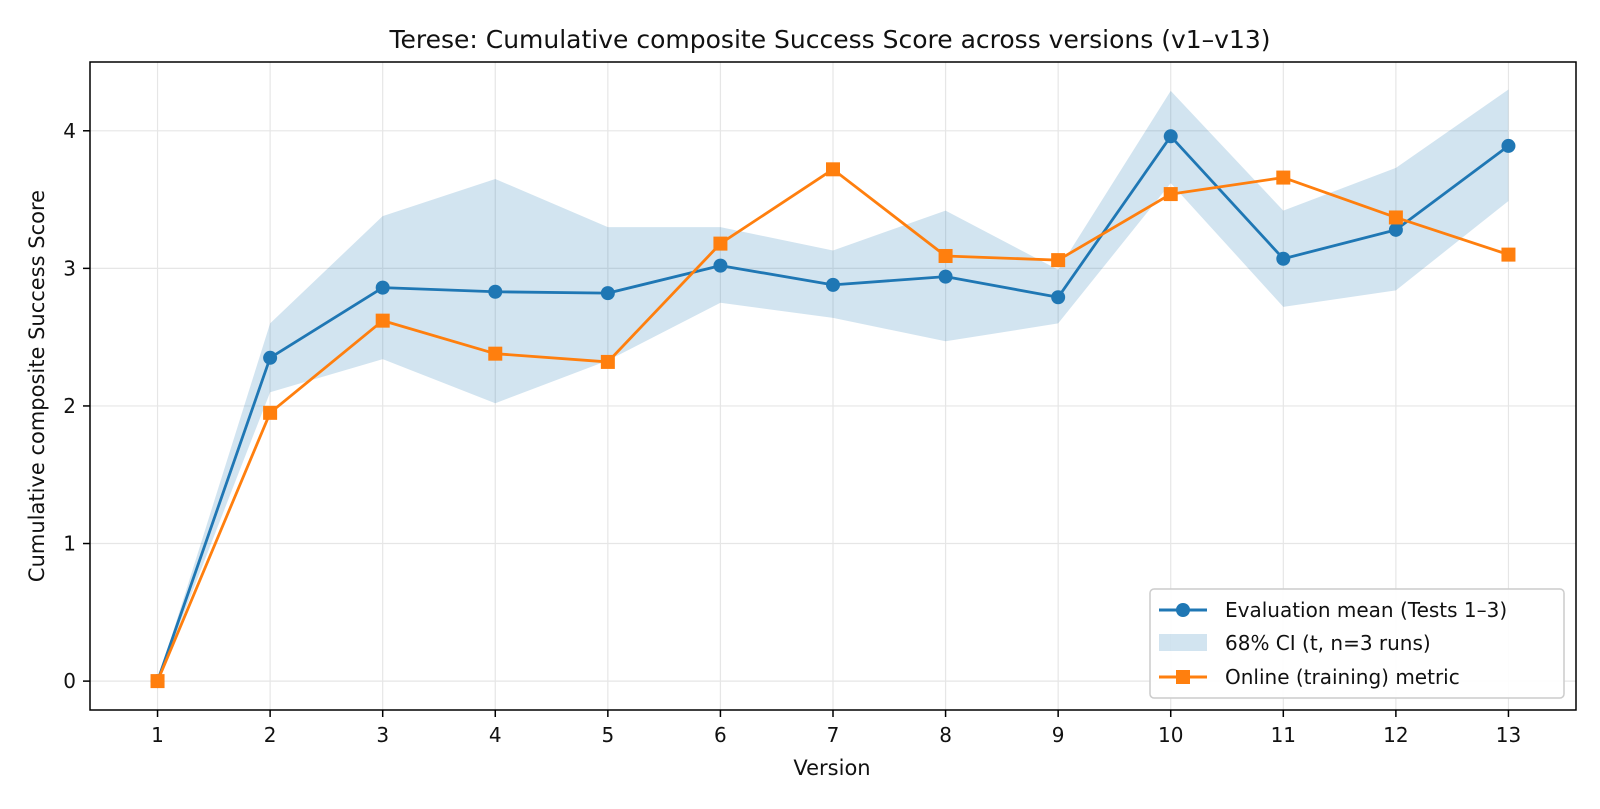 The height and width of the screenshot is (809, 1600). What do you see at coordinates (1342, 677) in the screenshot?
I see `legend-label-online-metric: Online (training) metric` at bounding box center [1342, 677].